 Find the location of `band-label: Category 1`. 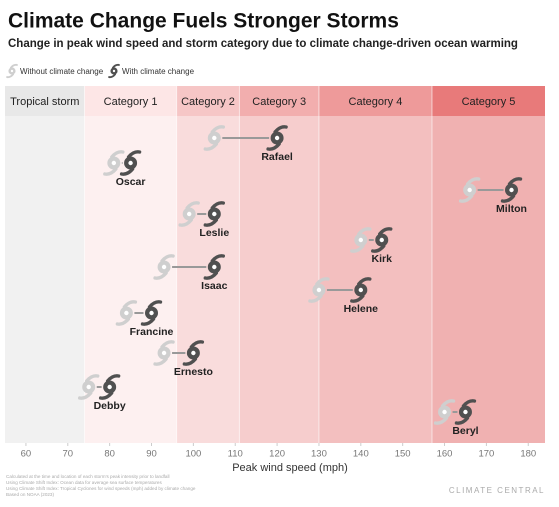

band-label: Category 1 is located at coordinates (131, 102).